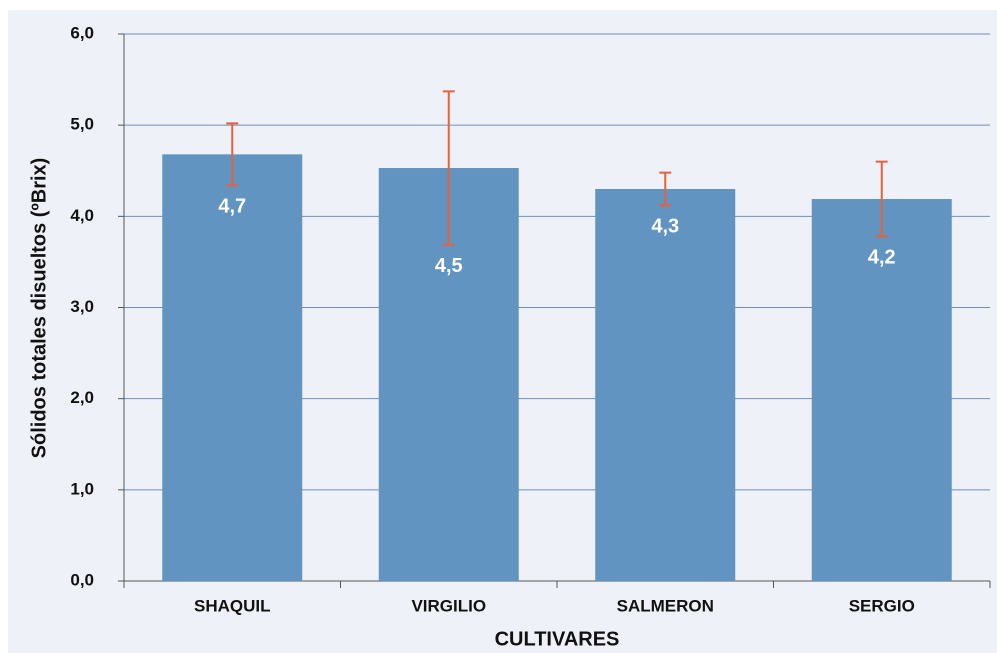 This screenshot has width=997, height=653. What do you see at coordinates (82, 579) in the screenshot?
I see `y-tick-label: 0,0` at bounding box center [82, 579].